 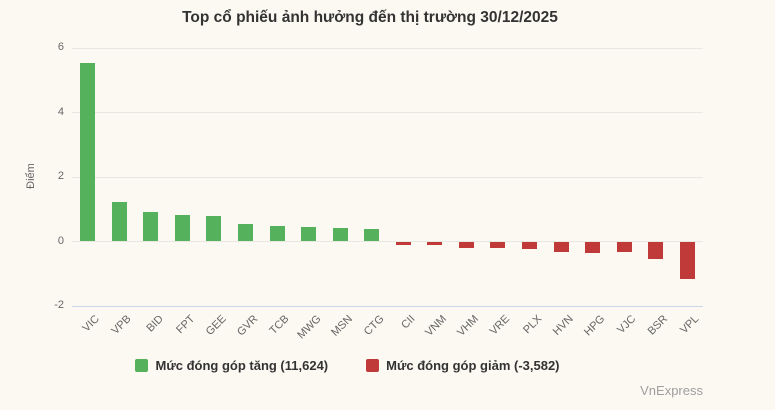 I want to click on x-label-BID: BID, so click(x=154, y=324).